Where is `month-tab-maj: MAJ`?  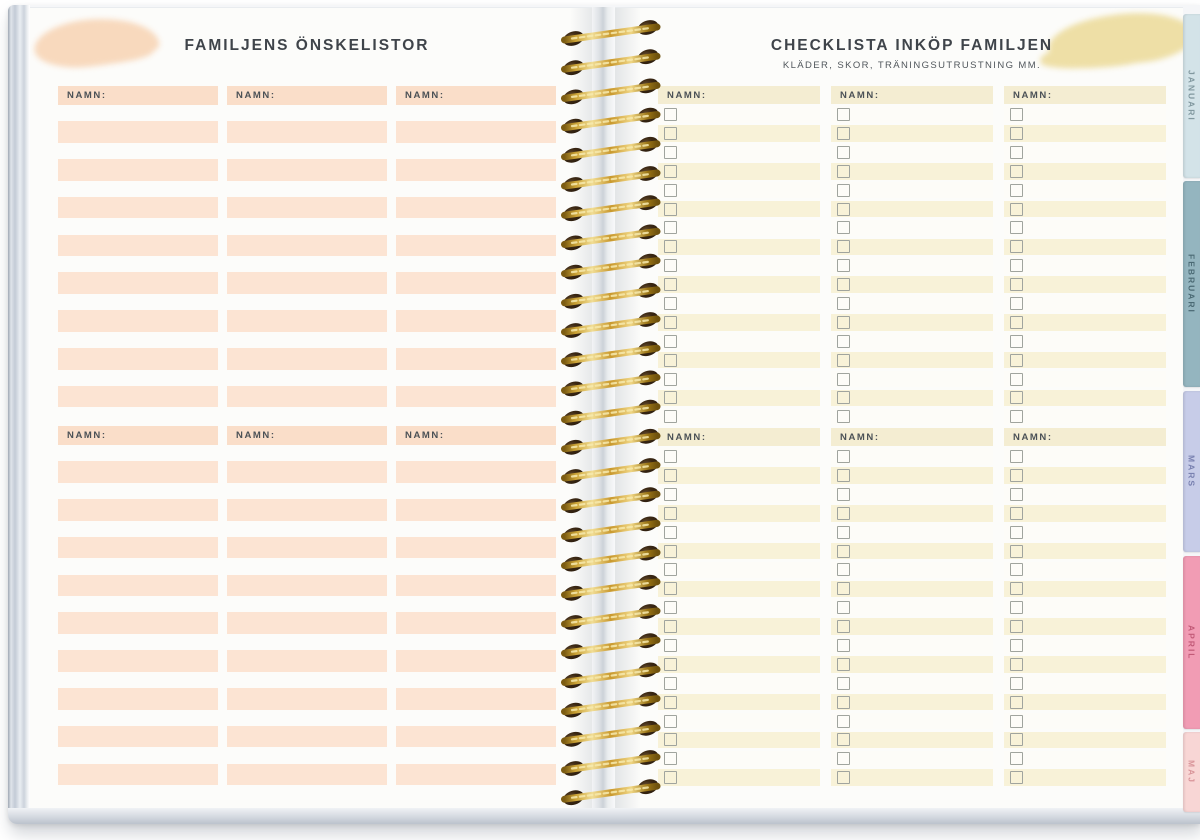
month-tab-maj: MAJ is located at coordinates (1191, 772).